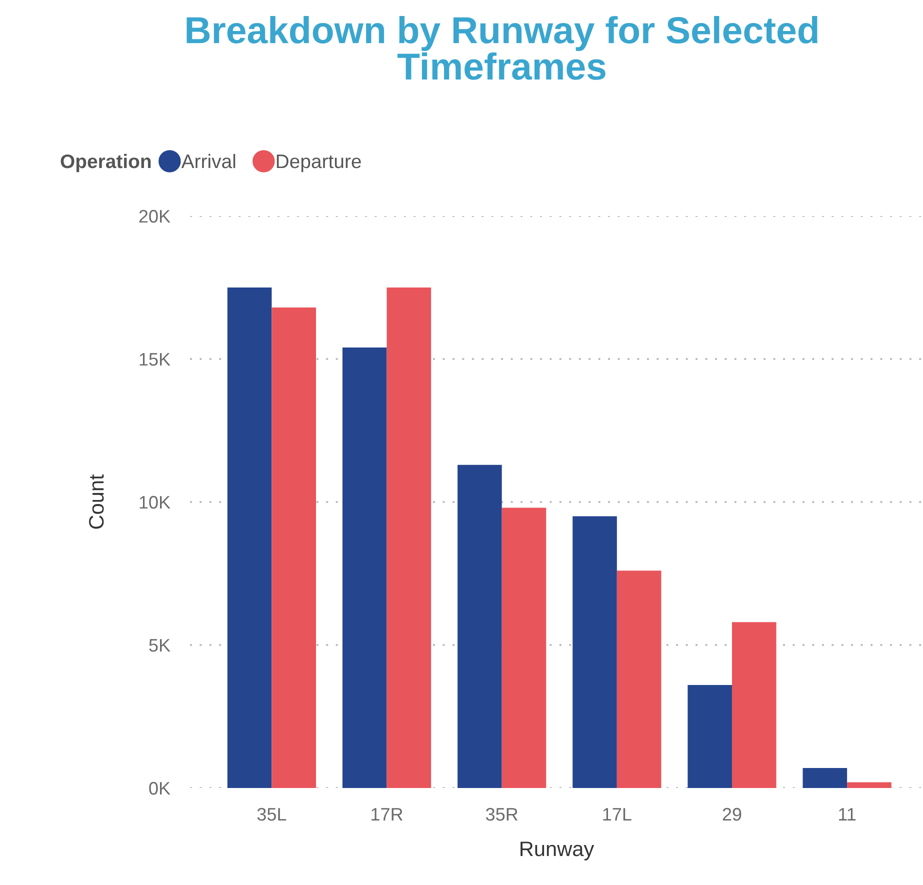 The image size is (923, 885). I want to click on y-tick-label: 15K, so click(155, 359).